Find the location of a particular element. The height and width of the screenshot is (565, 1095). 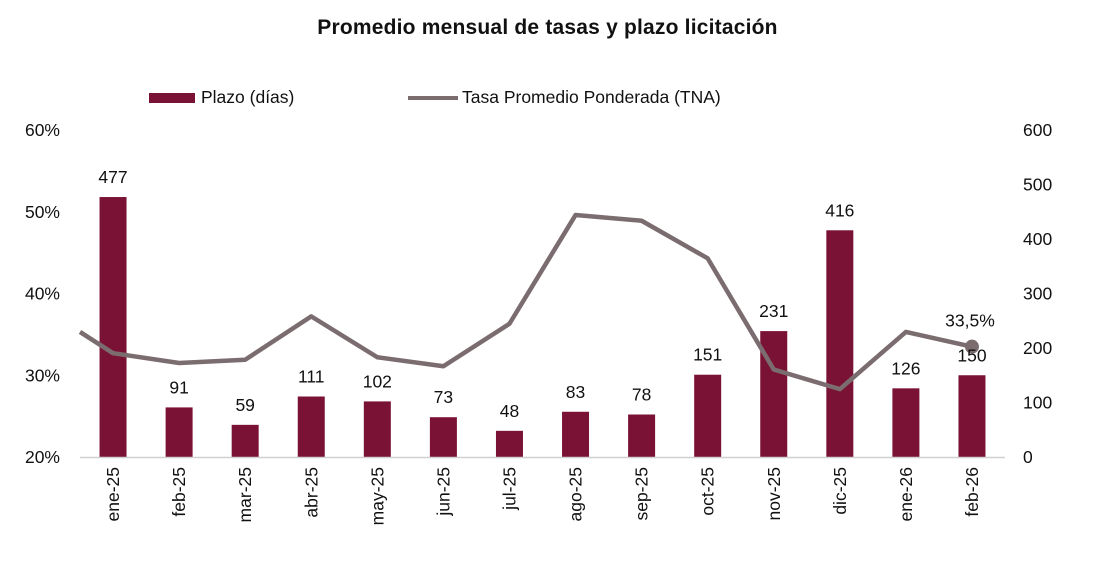

legend-bar-swatch is located at coordinates (172, 97).